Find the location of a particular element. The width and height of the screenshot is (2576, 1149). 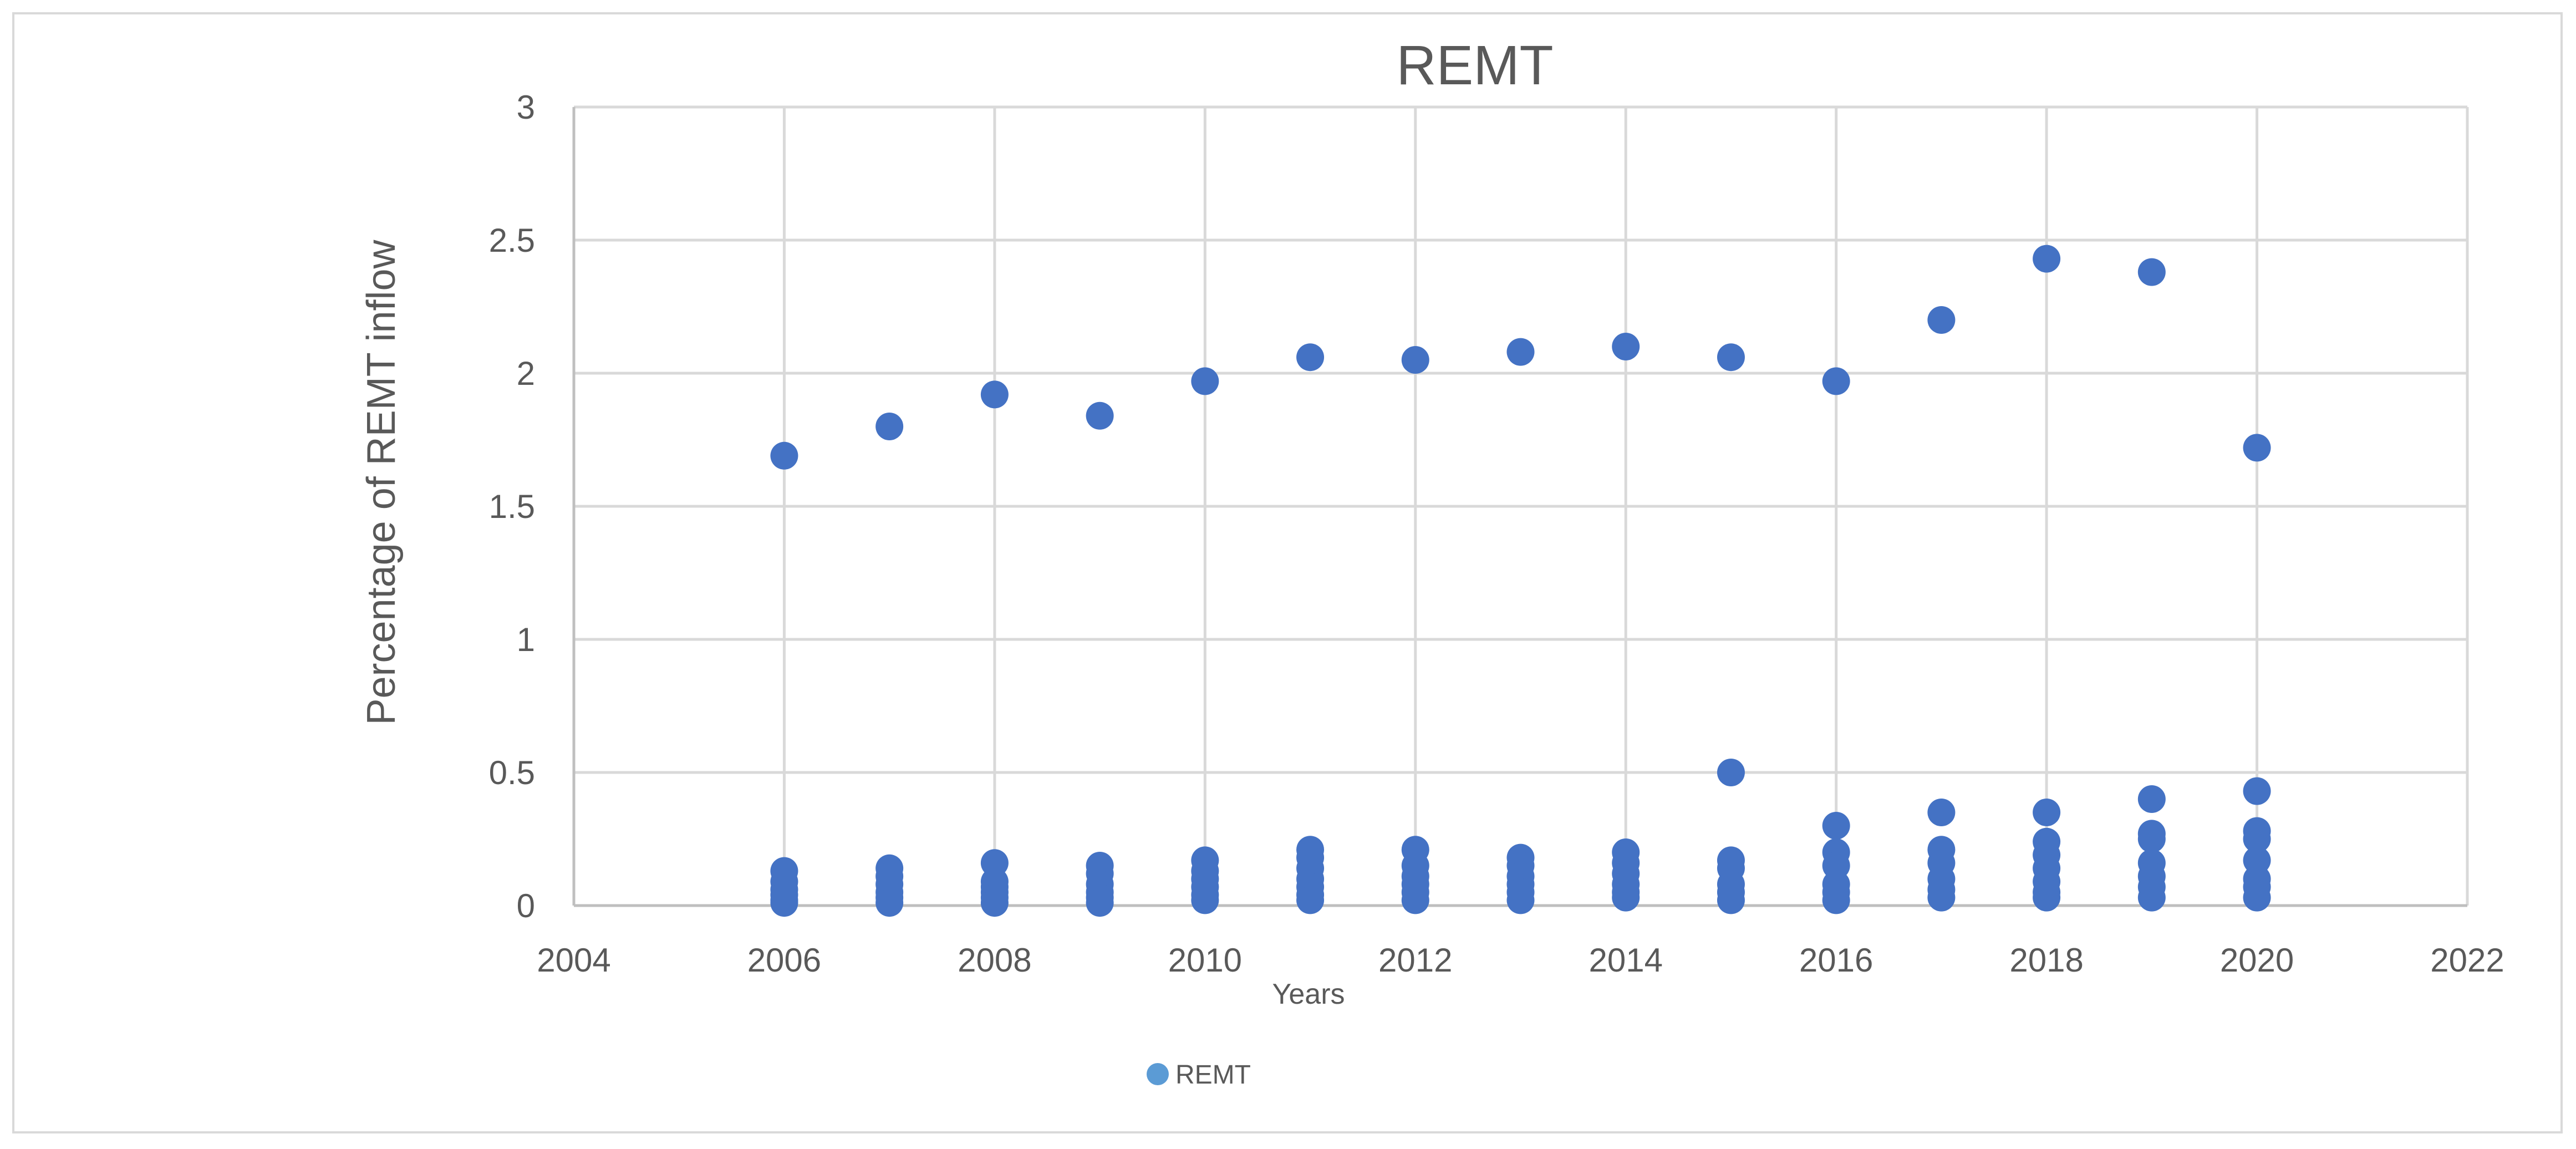

legend: REMT is located at coordinates (1199, 1075).